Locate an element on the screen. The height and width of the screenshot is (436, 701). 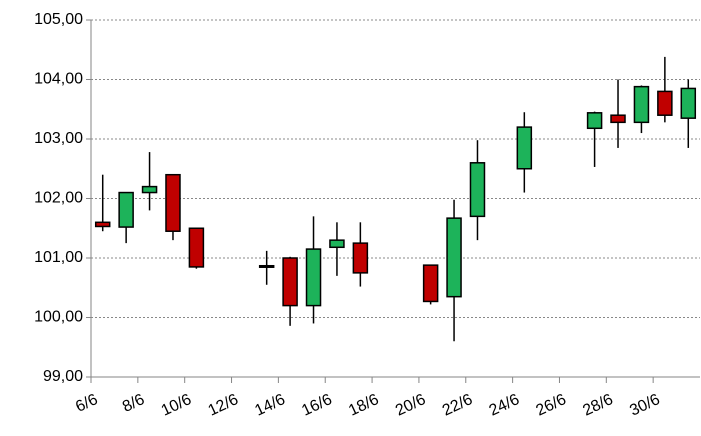
y-tick-label: 105,00 is located at coordinates (58, 19).